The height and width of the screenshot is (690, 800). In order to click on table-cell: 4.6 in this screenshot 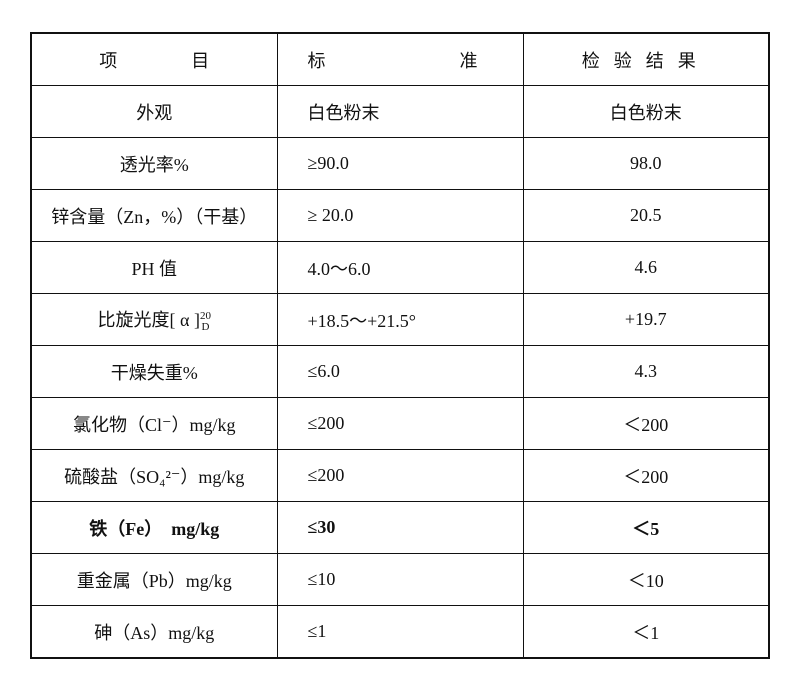, I will do `click(646, 267)`.